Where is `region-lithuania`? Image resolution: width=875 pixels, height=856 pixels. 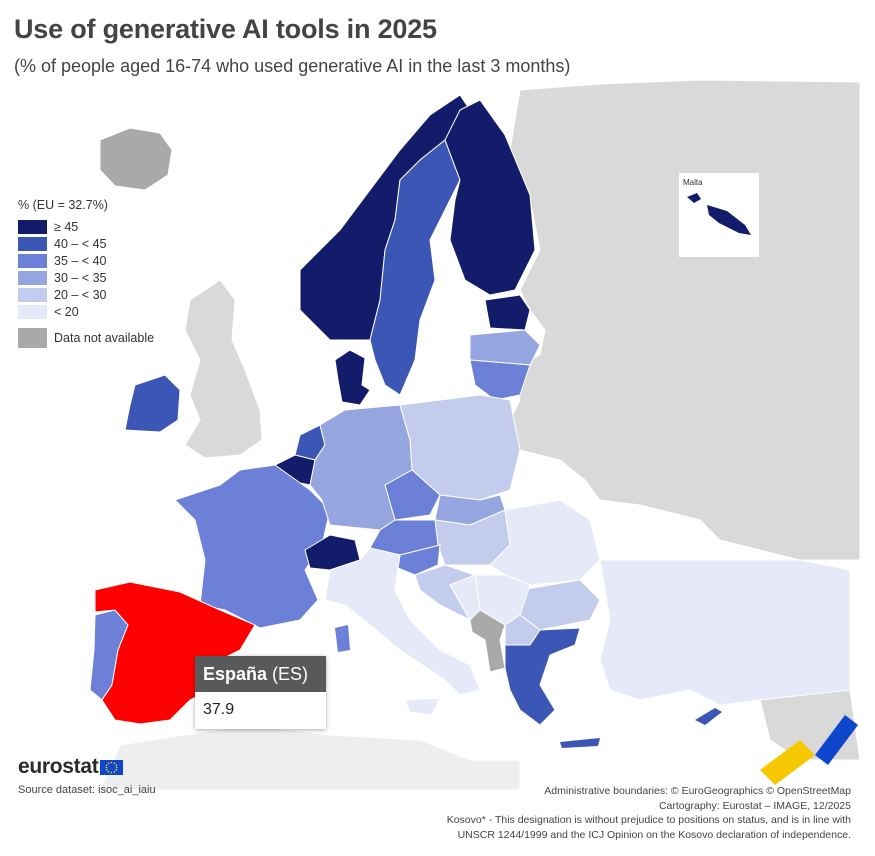
region-lithuania is located at coordinates (500, 380).